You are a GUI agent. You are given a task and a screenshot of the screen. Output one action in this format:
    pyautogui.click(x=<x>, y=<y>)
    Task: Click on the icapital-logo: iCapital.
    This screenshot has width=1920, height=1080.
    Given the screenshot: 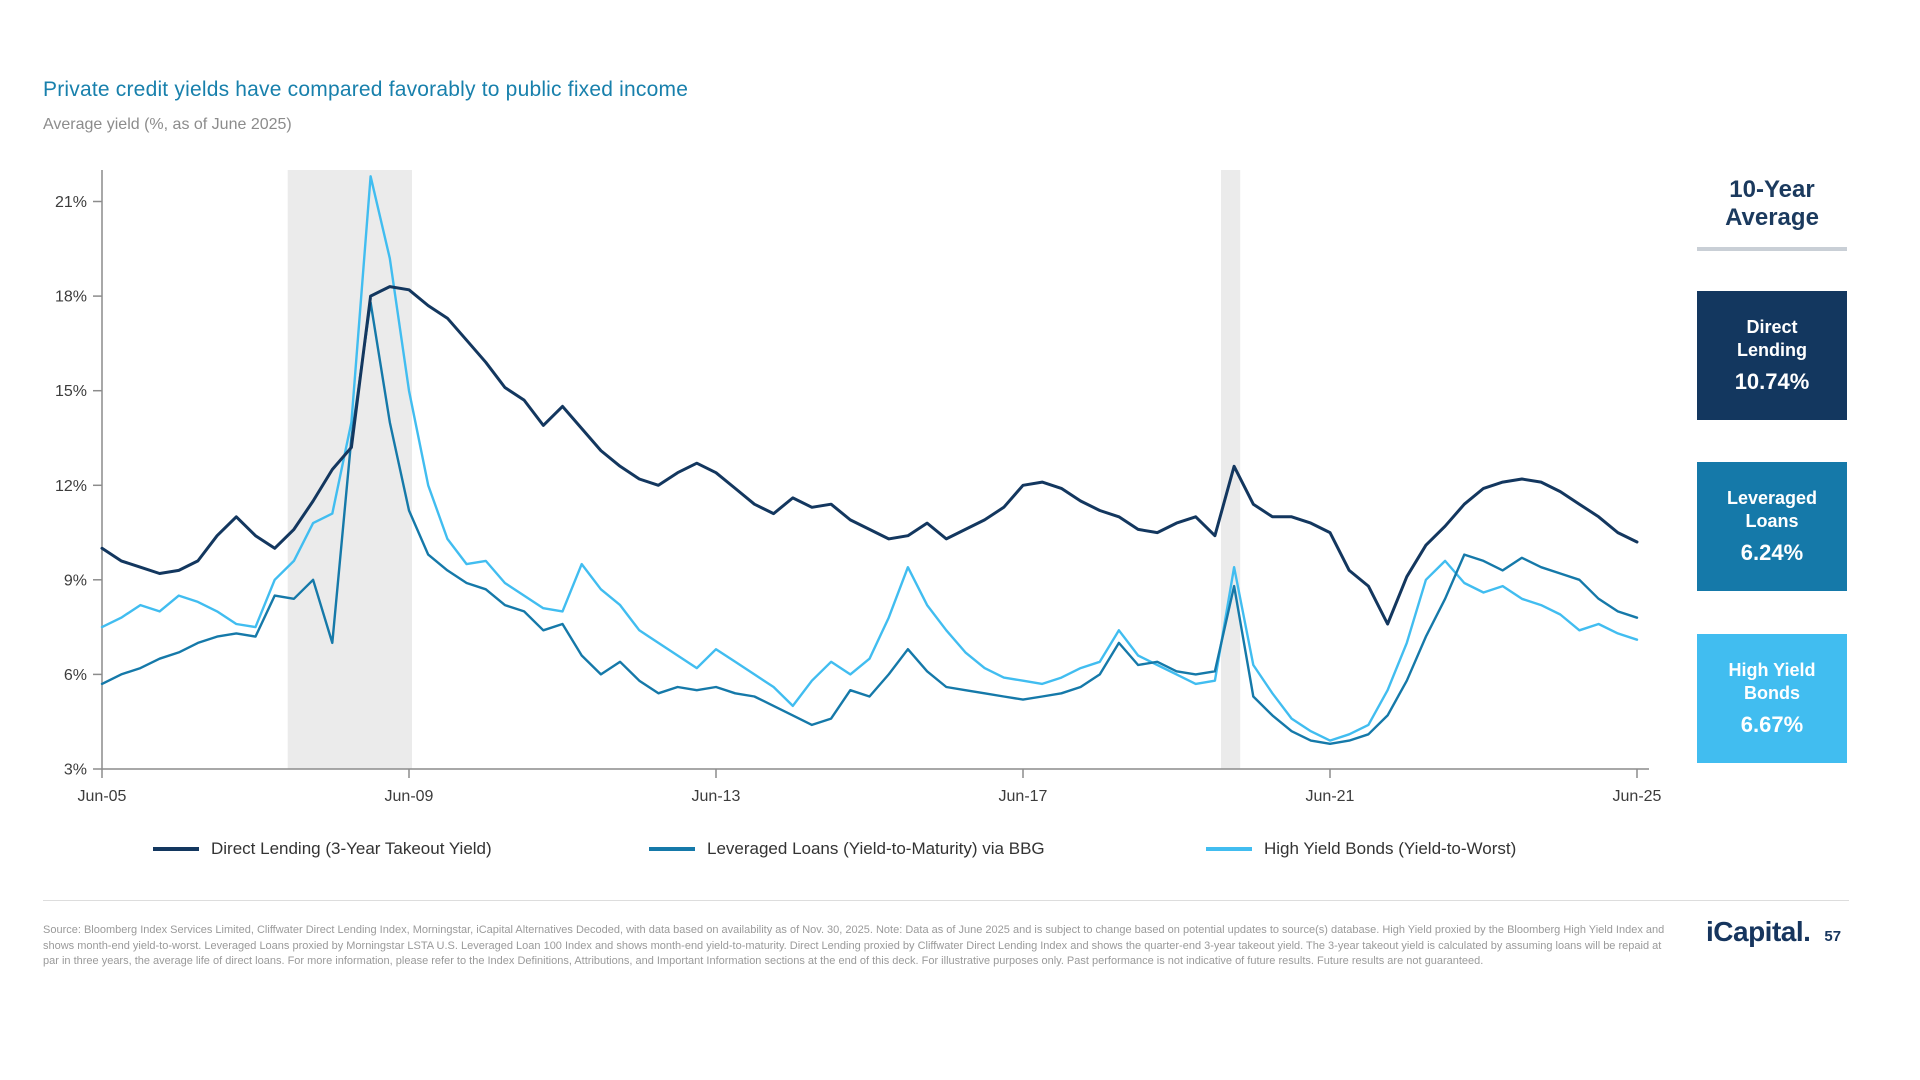 What is the action you would take?
    pyautogui.click(x=1758, y=931)
    